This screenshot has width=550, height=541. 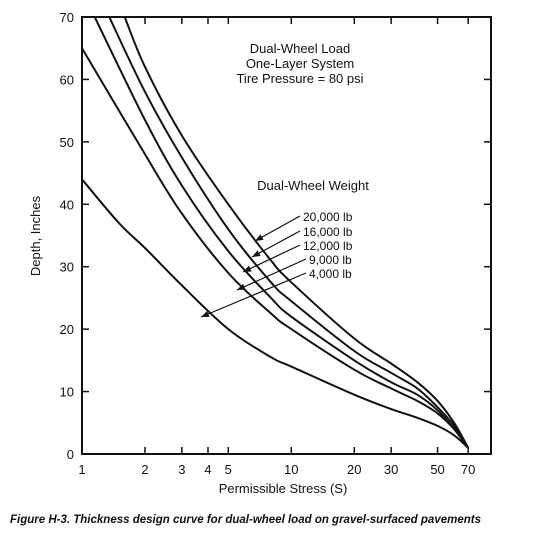 I want to click on x-tick-label: 2, so click(x=144, y=469).